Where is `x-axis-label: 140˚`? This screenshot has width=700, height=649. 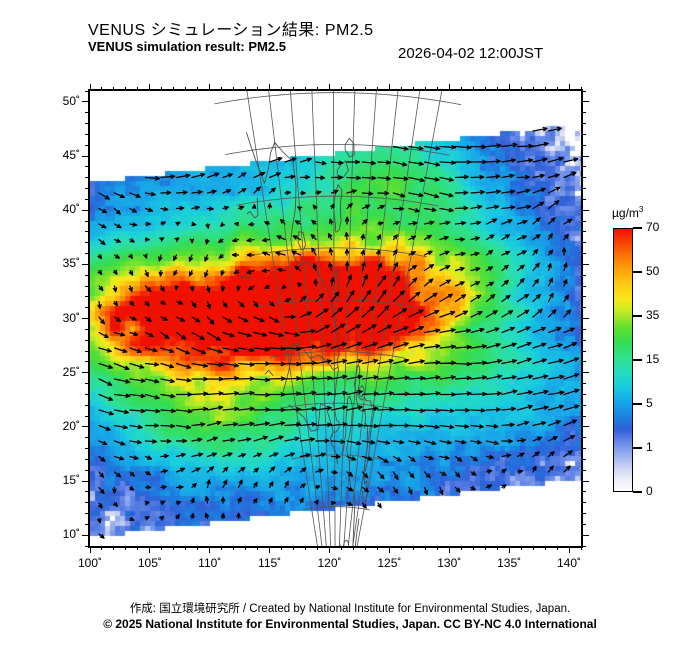 x-axis-label: 140˚ is located at coordinates (569, 563).